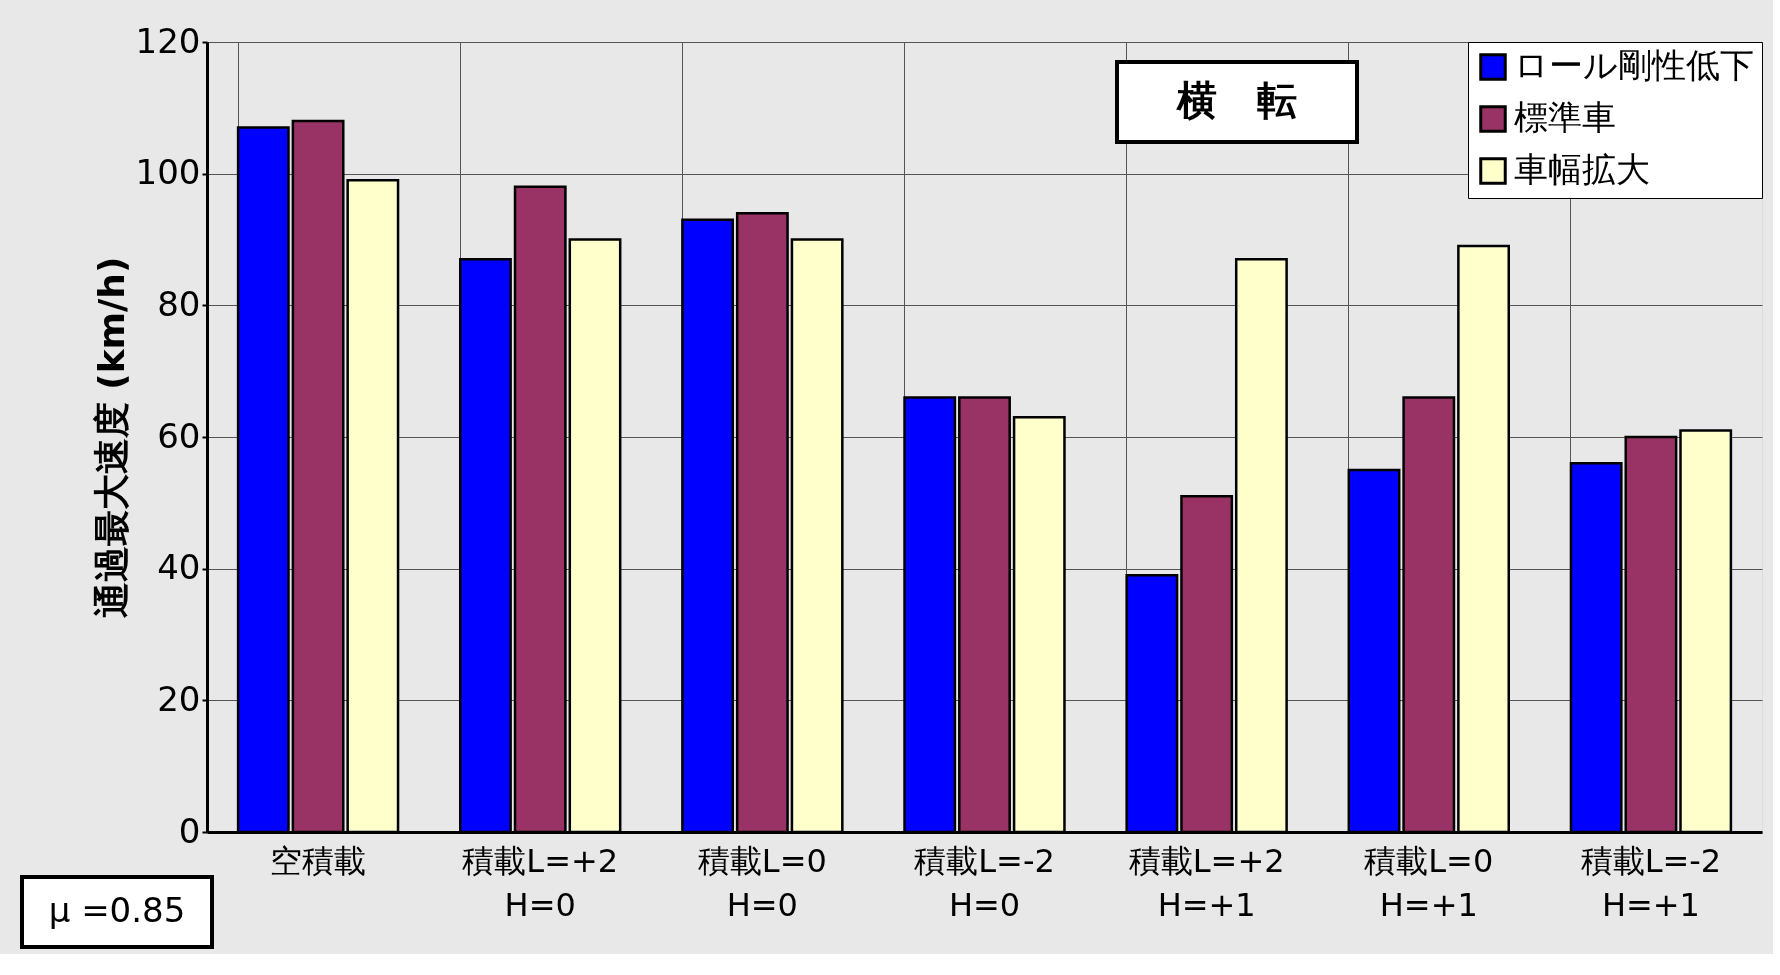 The width and height of the screenshot is (1780, 975). I want to click on legend-label: 標準車, so click(1565, 117).